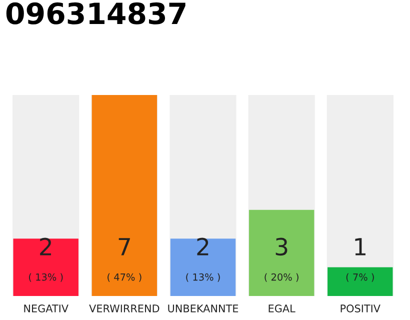 The width and height of the screenshot is (410, 320). I want to click on x-tick-label: NEGATIV, so click(46, 308).